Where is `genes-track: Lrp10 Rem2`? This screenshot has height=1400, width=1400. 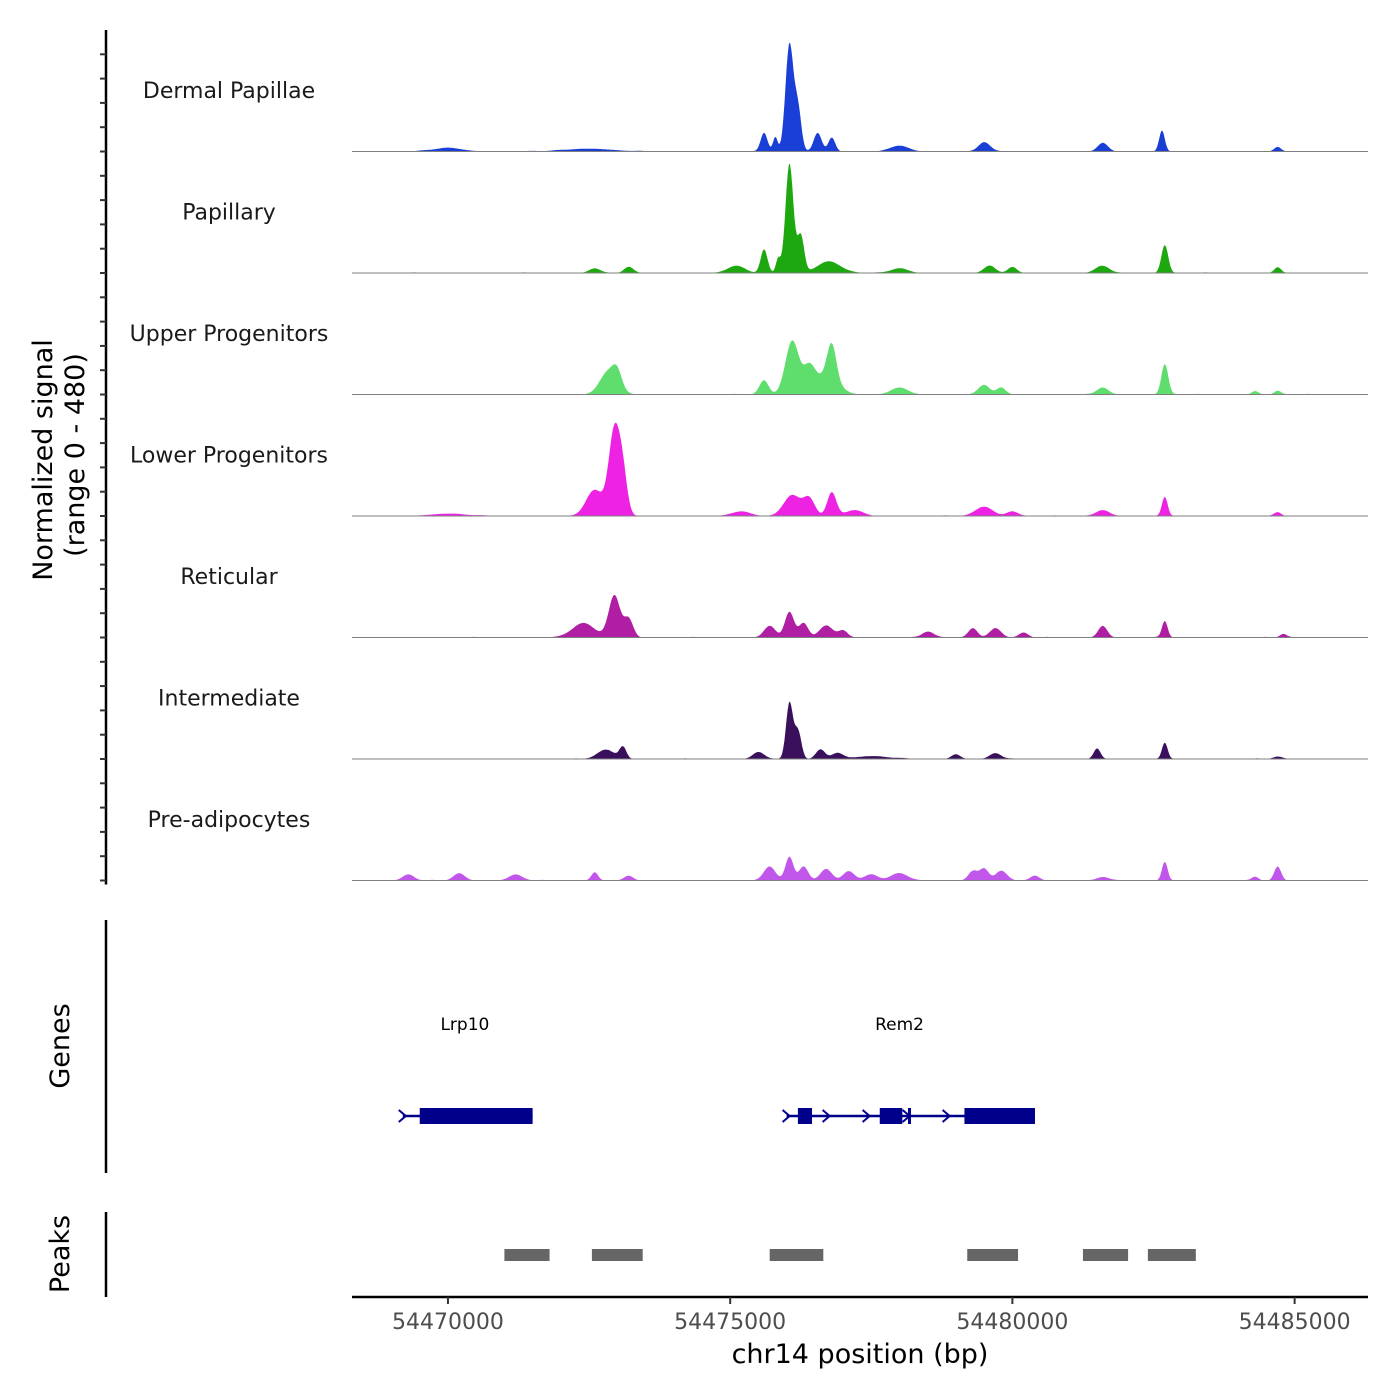 genes-track: Lrp10 Rem2 is located at coordinates (569, 1046).